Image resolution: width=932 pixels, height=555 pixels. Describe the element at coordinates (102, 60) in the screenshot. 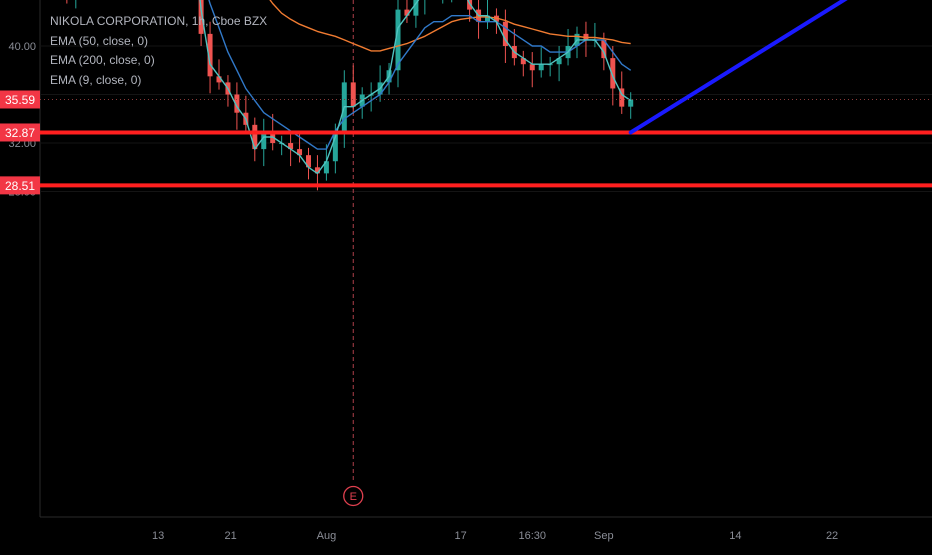

I see `legend-ema-200: EMA (200, close, 0)` at that location.